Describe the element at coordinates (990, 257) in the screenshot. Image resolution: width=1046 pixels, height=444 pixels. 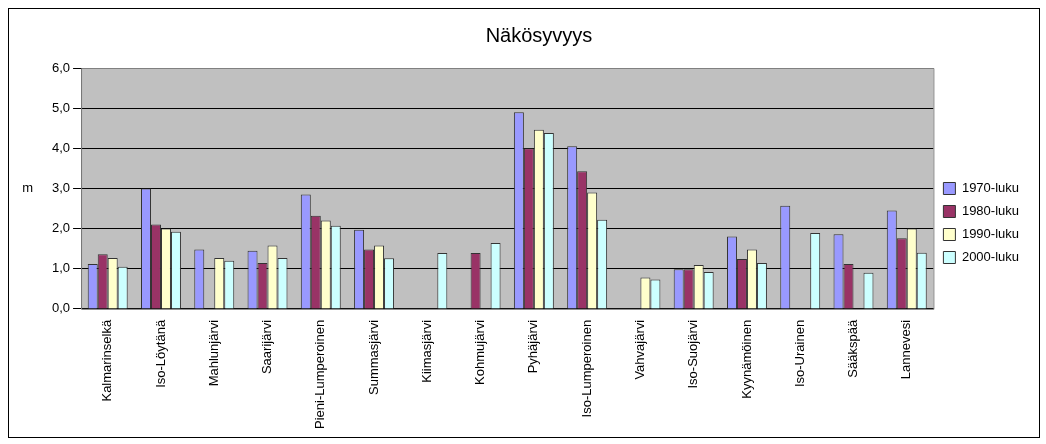
I see `legend-label: 2000-luku` at that location.